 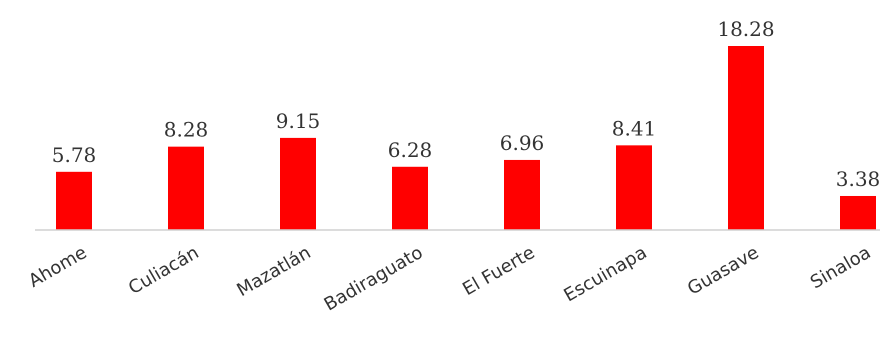 I want to click on value-label: 6.28, so click(x=410, y=150).